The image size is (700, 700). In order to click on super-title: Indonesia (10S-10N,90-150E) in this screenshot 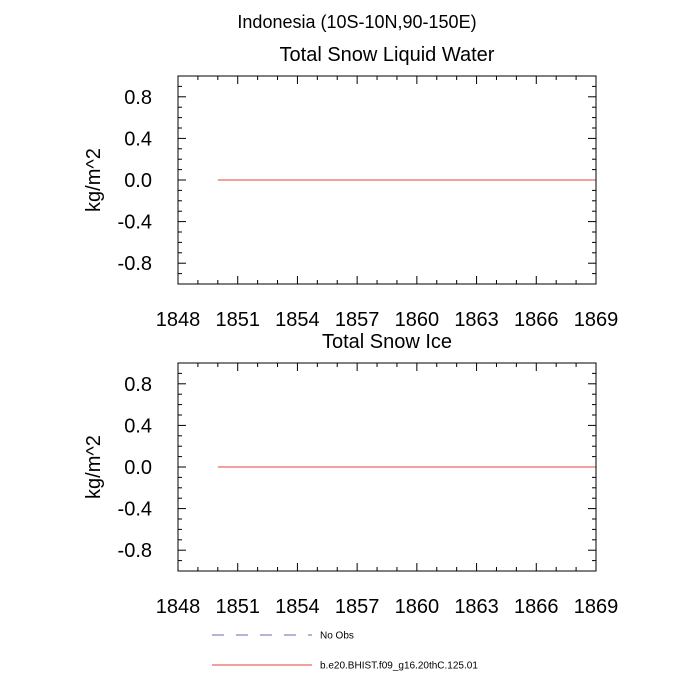, I will do `click(356, 22)`.